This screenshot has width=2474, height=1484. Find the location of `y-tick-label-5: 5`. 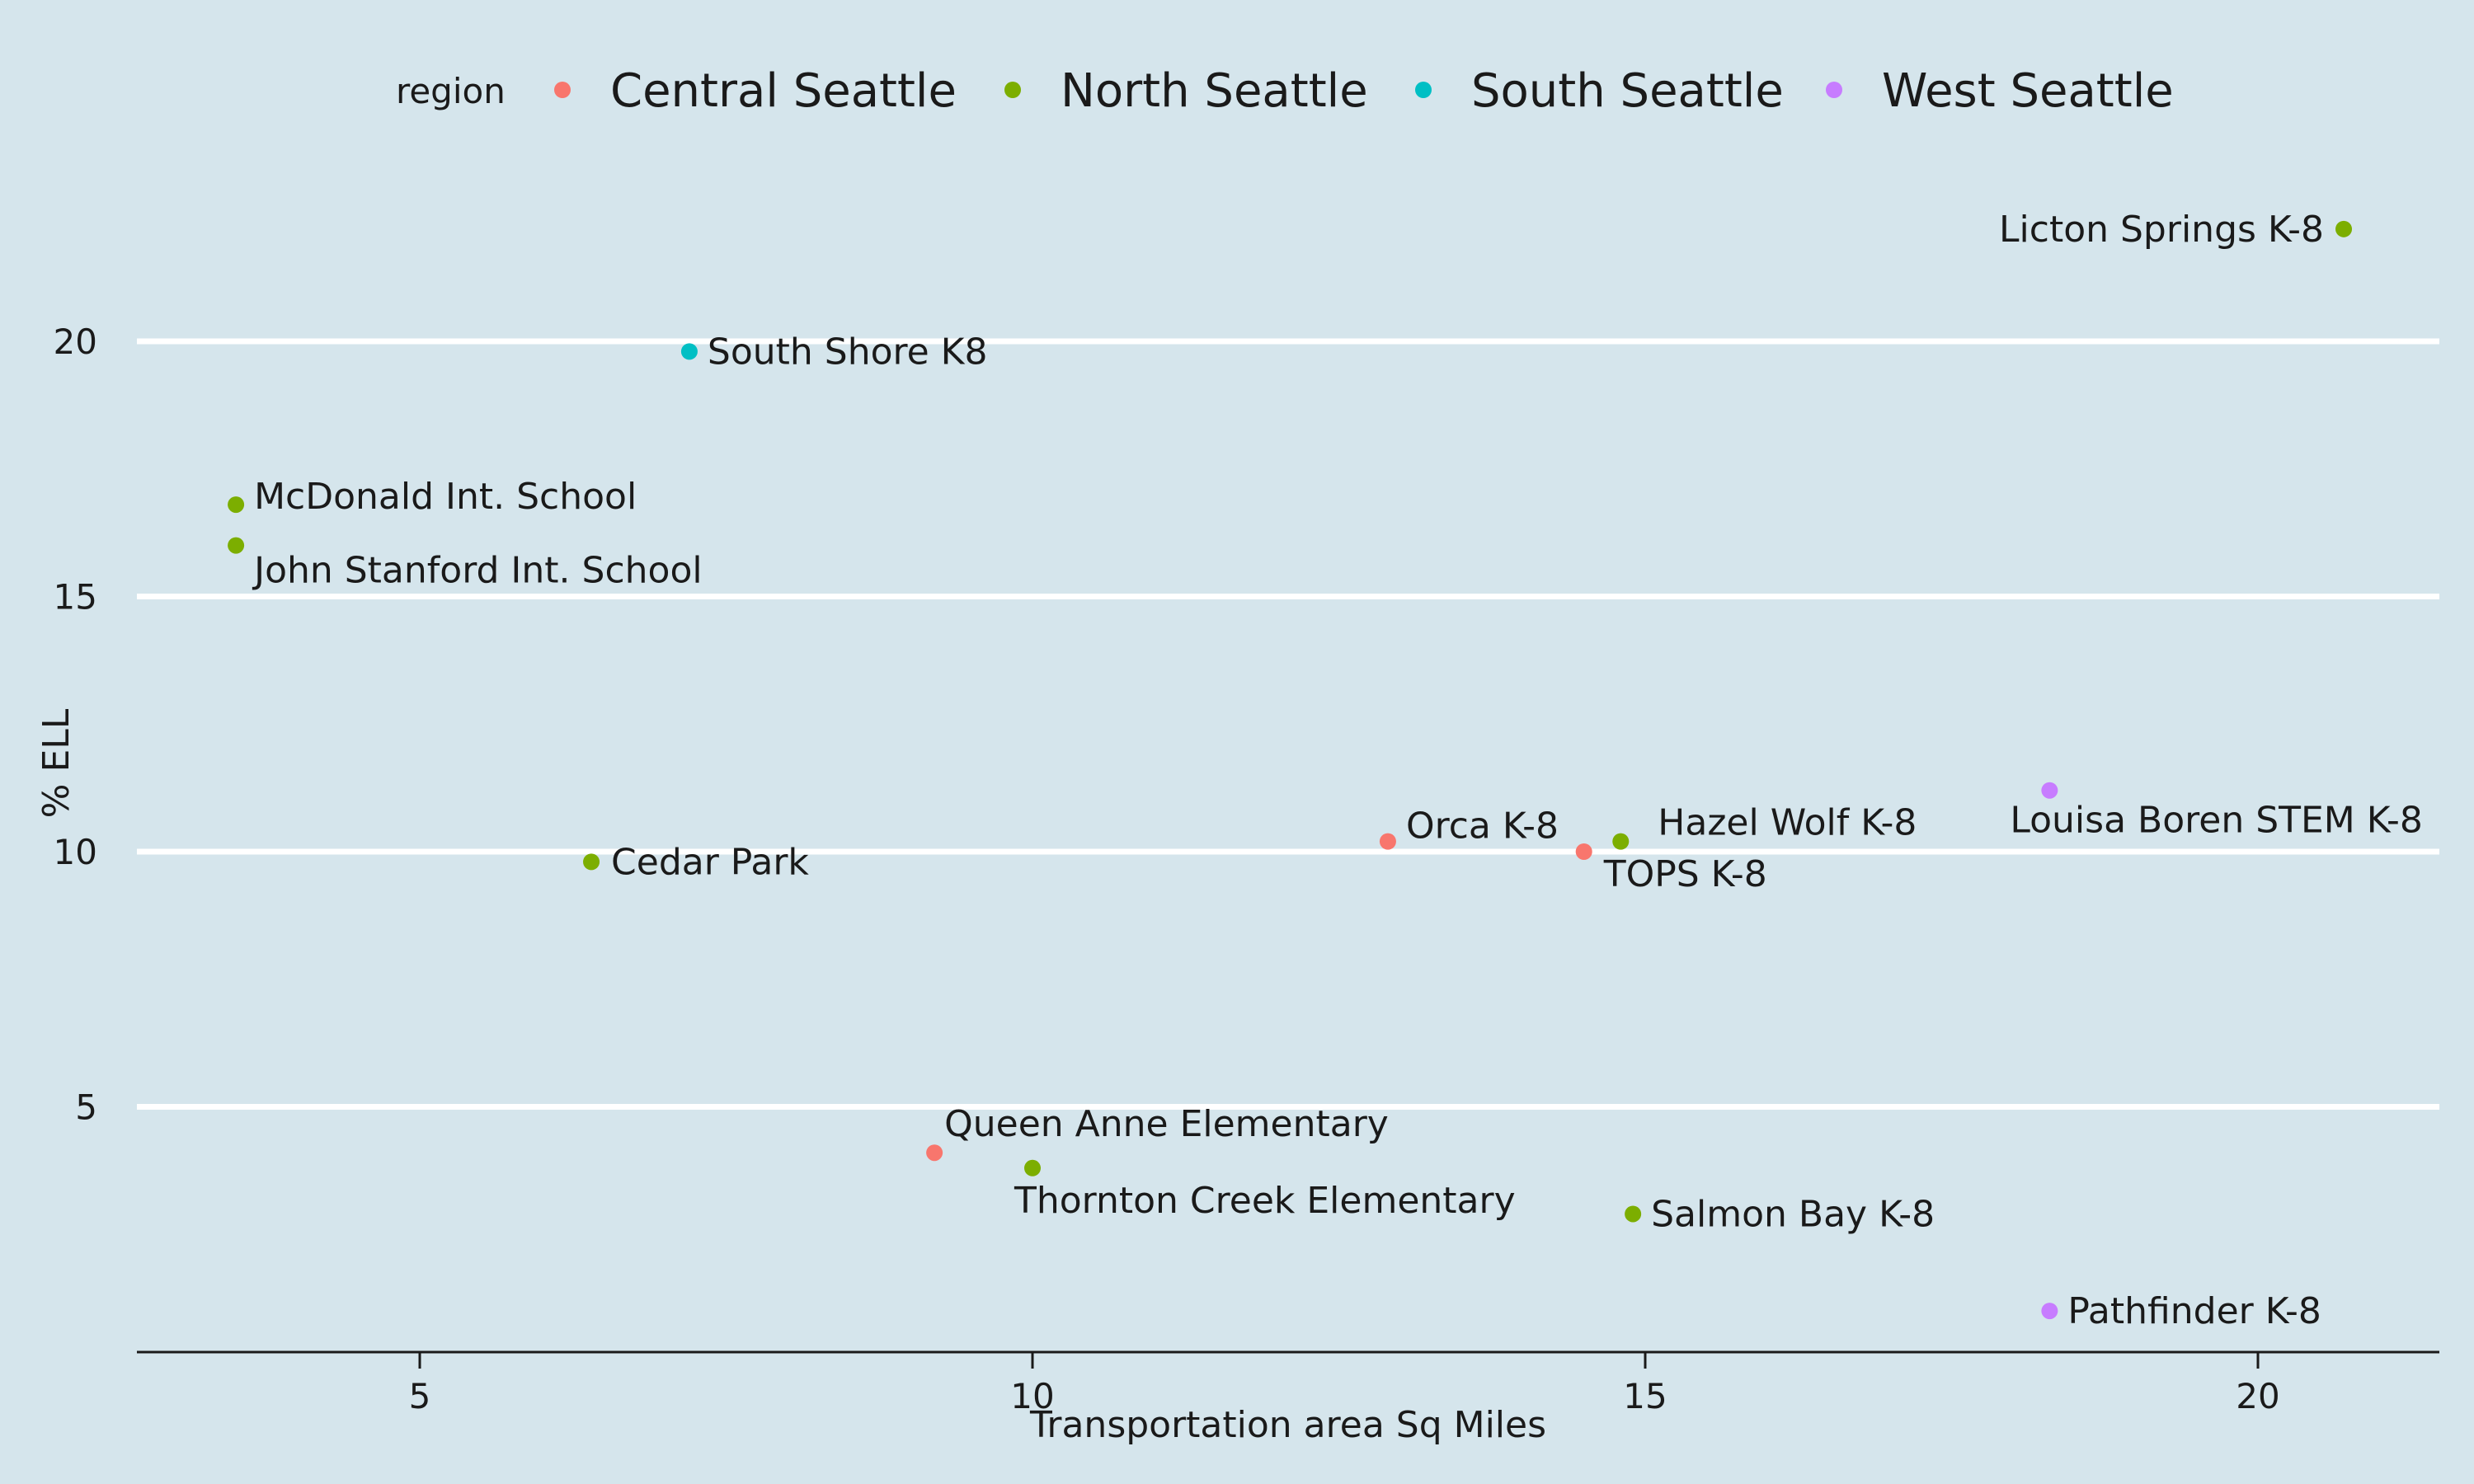

y-tick-label-5: 5 is located at coordinates (86, 1107).